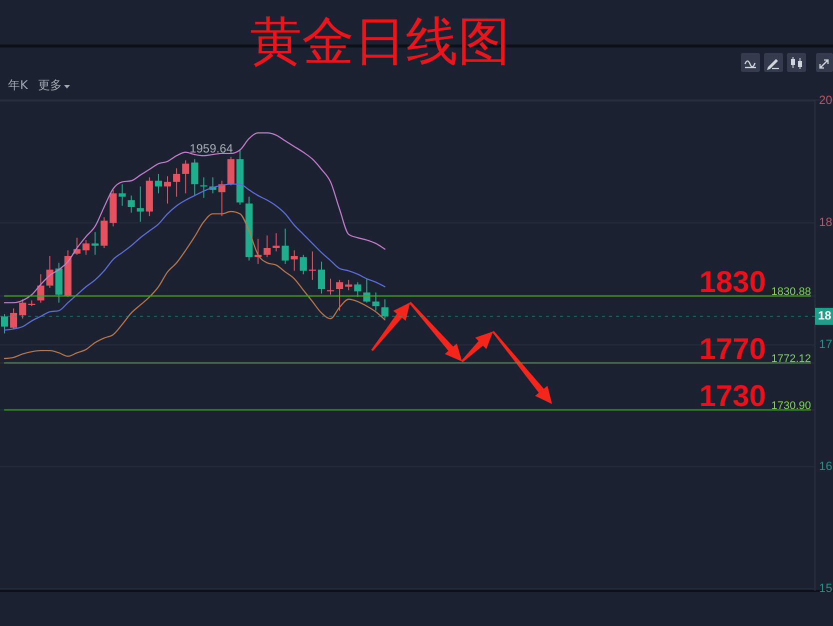 This screenshot has width=833, height=626. What do you see at coordinates (18, 85) in the screenshot?
I see `text: 年K` at bounding box center [18, 85].